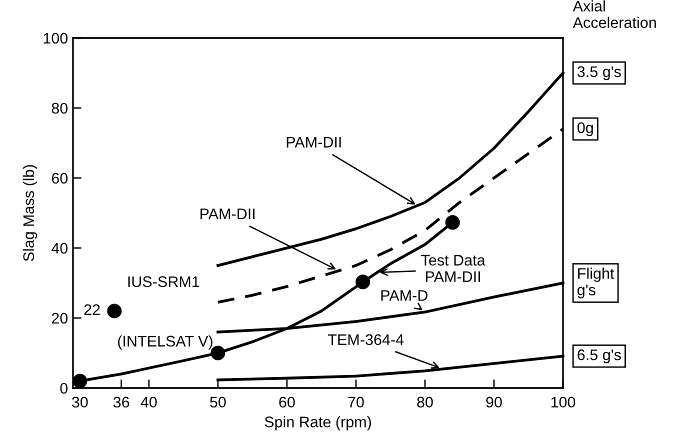 This screenshot has height=440, width=682. I want to click on x-tick-label: 40, so click(148, 402).